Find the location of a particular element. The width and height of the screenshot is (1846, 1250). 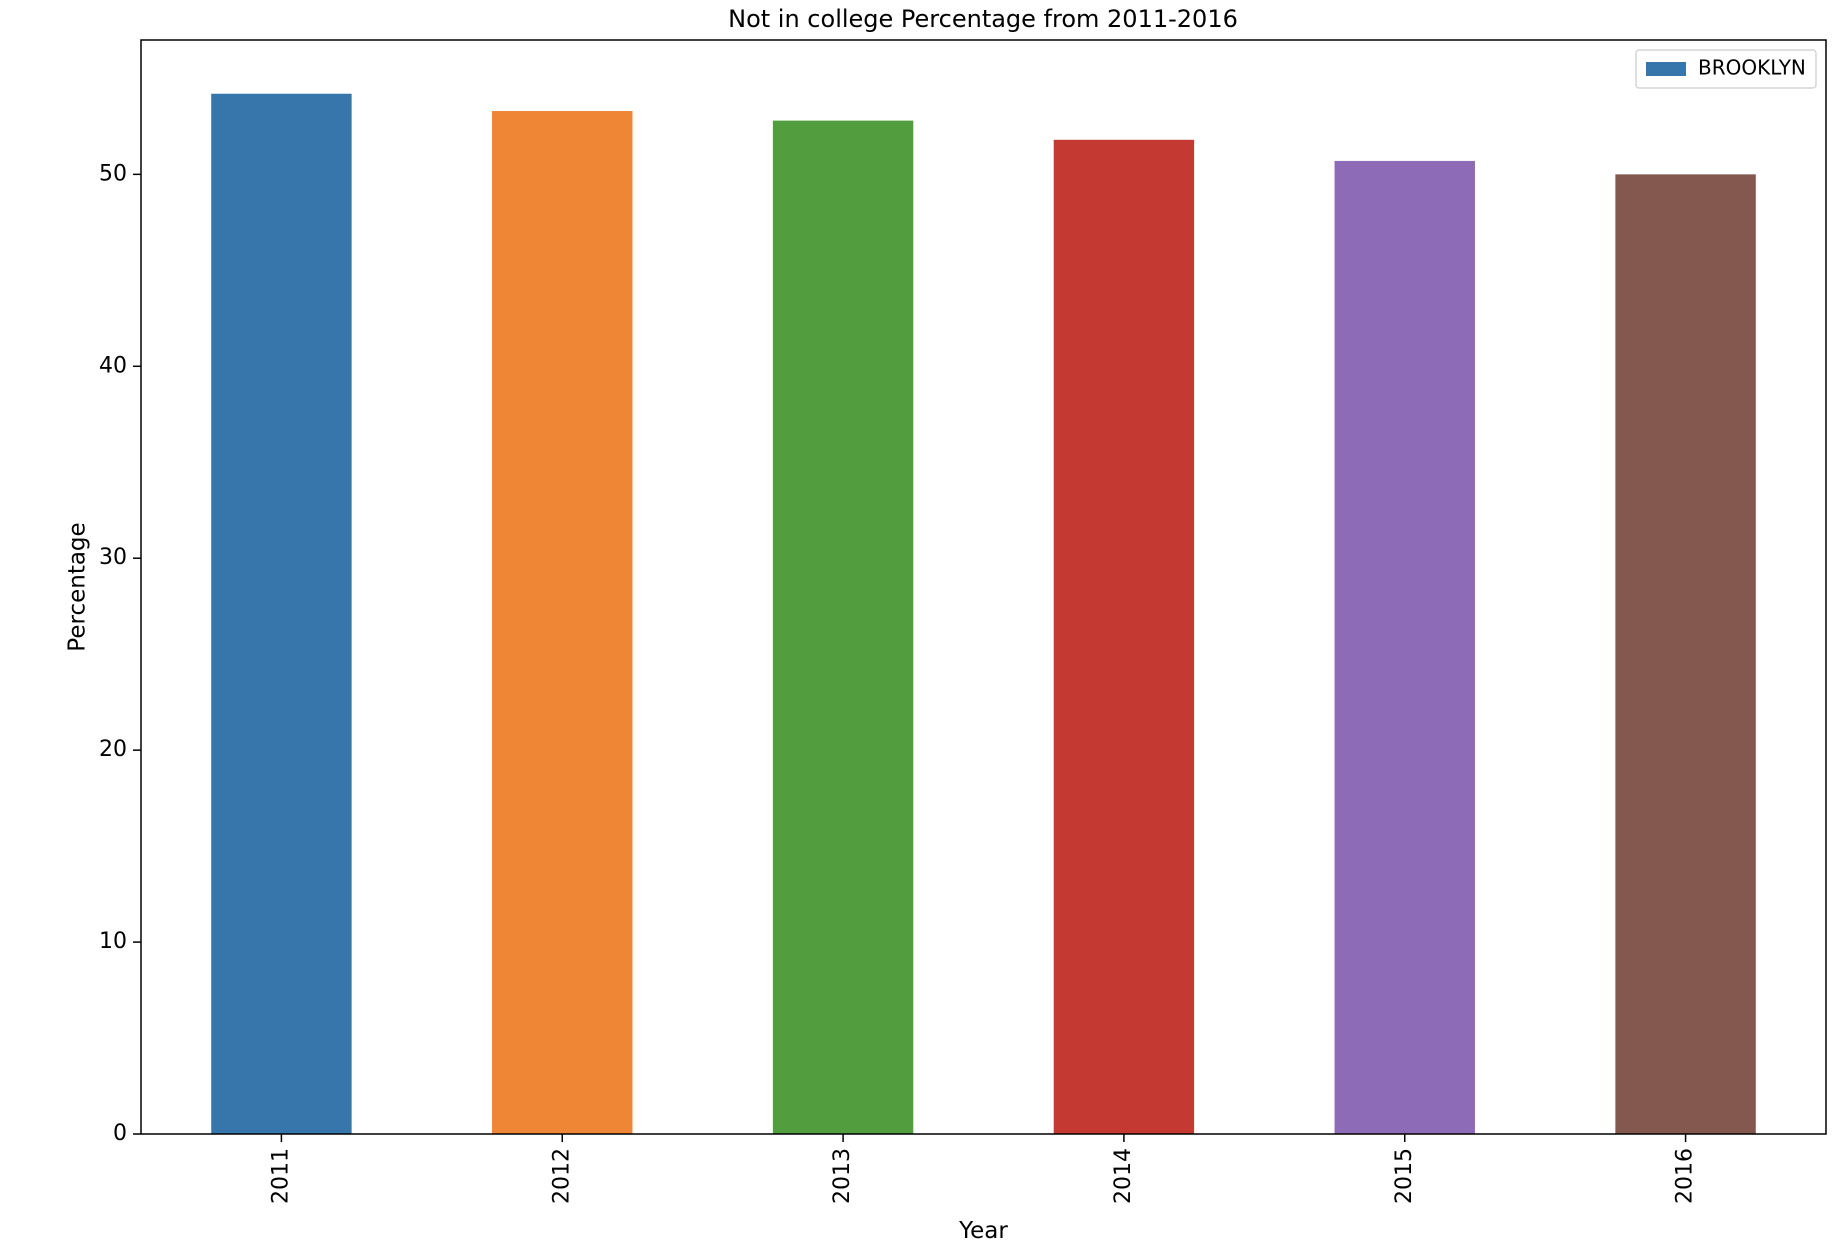

y-tick-label-20: 20 is located at coordinates (113, 749).